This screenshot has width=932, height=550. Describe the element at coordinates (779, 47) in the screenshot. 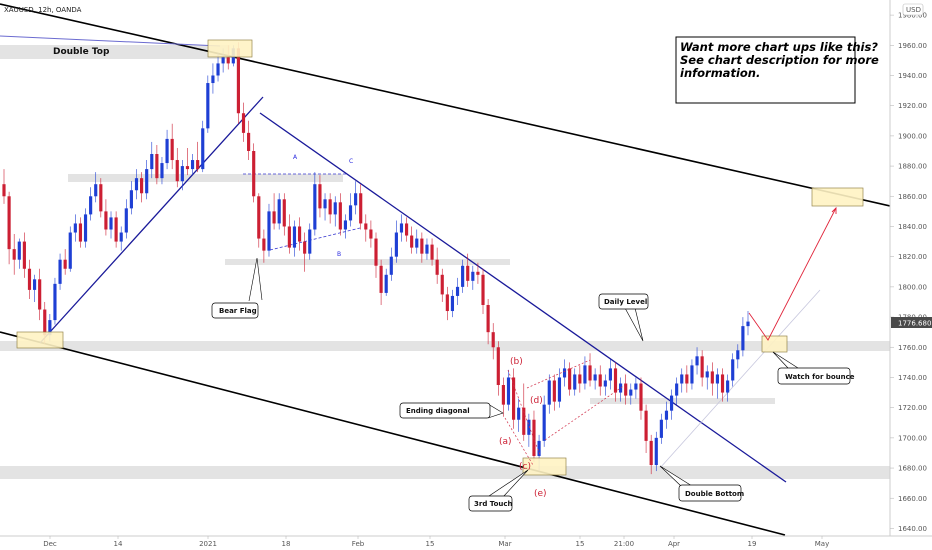

I see `promo-line-1: Want more chart ups like this?` at that location.